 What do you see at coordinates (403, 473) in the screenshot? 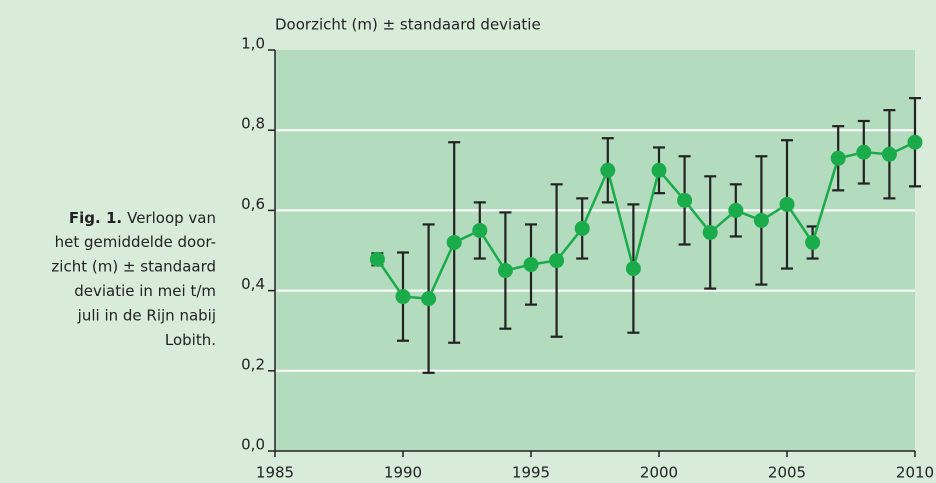
I see `x-tick-label: 1990` at bounding box center [403, 473].